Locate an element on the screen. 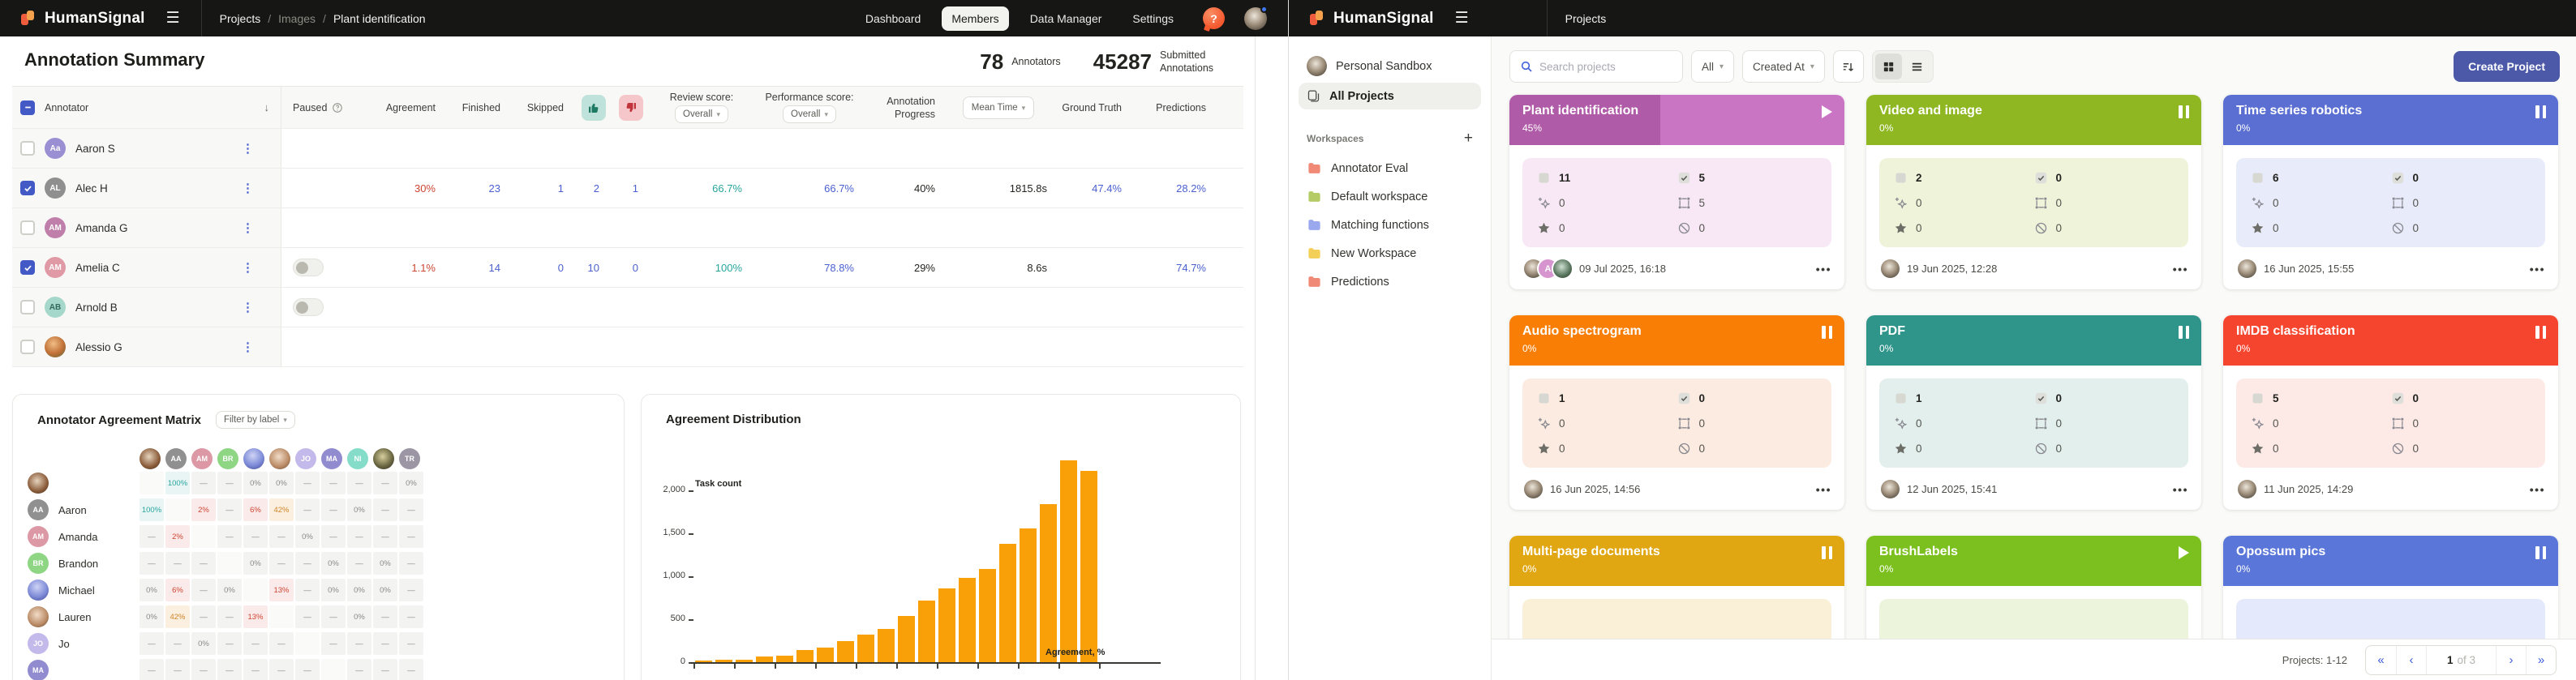  user-avatar is located at coordinates (1256, 18).